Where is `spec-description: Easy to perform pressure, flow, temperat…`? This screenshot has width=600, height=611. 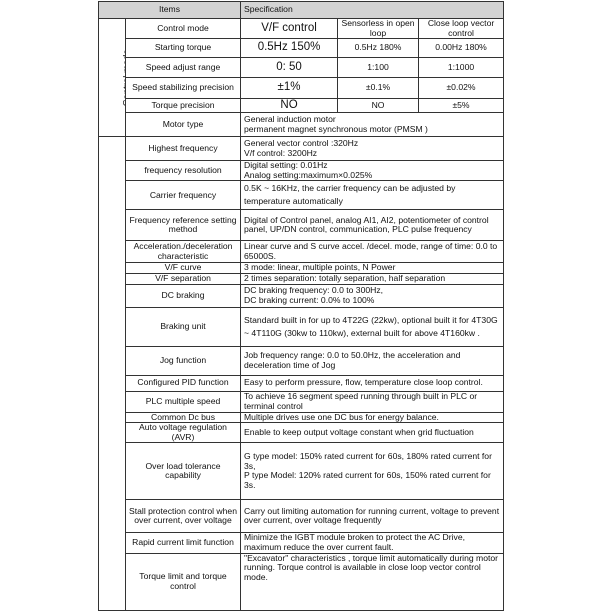 spec-description: Easy to perform pressure, flow, temperat… is located at coordinates (372, 383).